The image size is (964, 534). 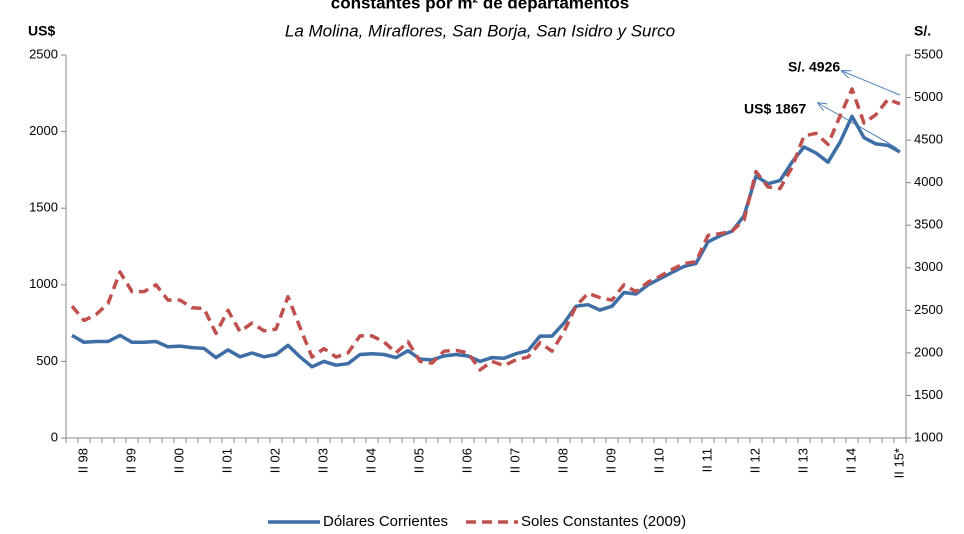 What do you see at coordinates (47, 360) in the screenshot?
I see `y-tick-label: 500` at bounding box center [47, 360].